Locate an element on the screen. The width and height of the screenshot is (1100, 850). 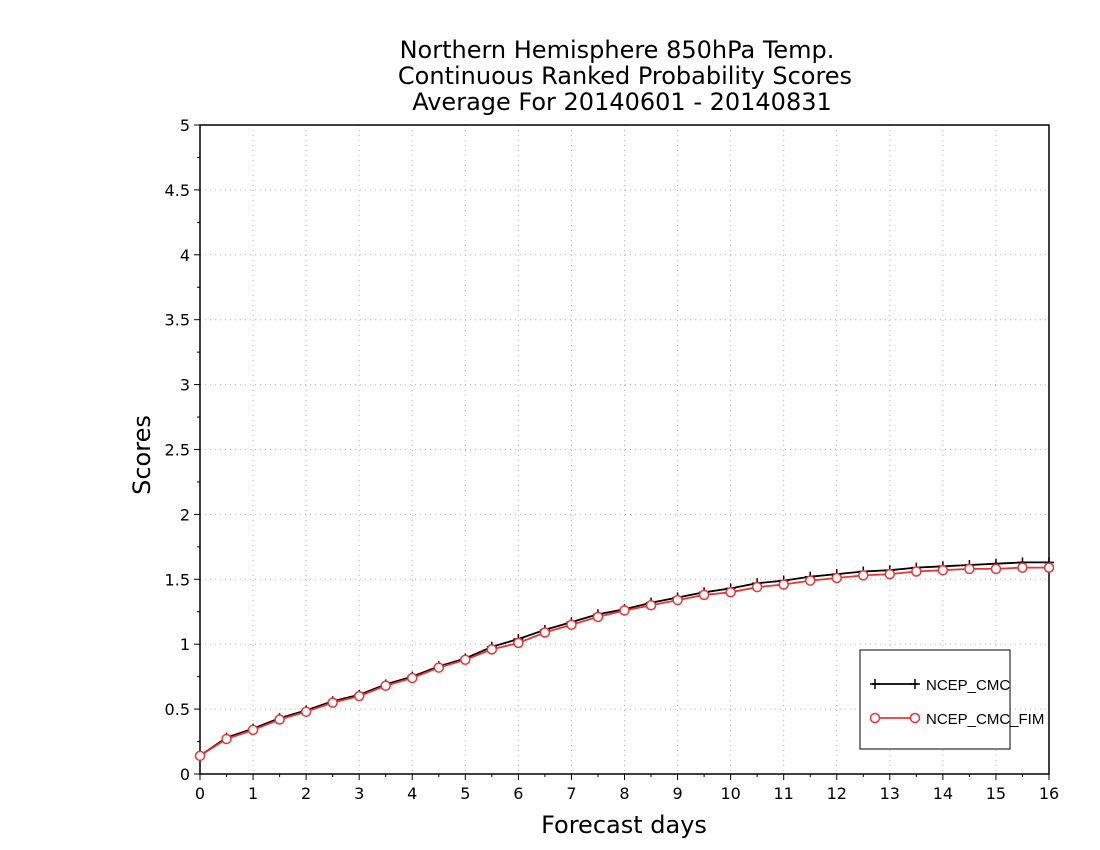
x-axis-label: Forecast days is located at coordinates (624, 825).